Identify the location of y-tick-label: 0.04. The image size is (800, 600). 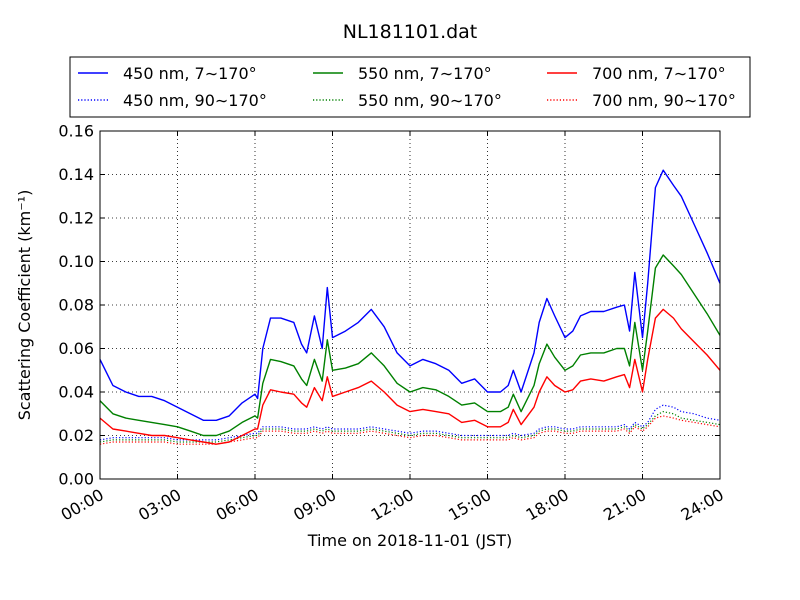
(76, 392).